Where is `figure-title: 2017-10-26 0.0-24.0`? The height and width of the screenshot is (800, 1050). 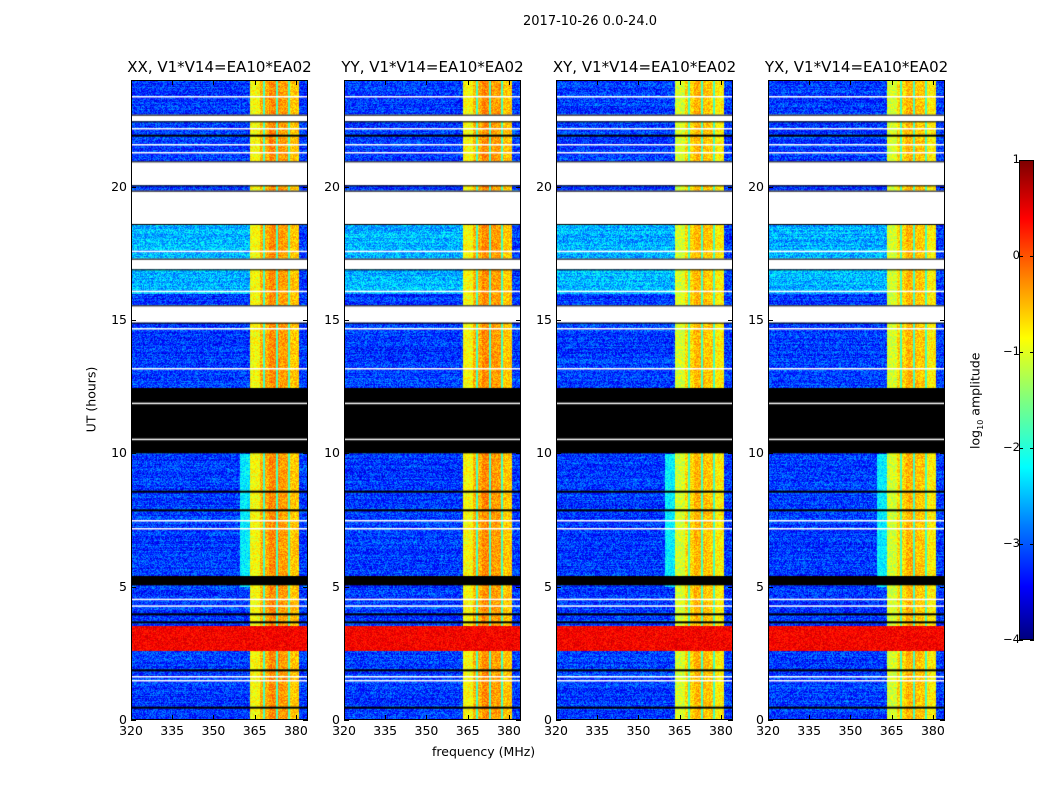 figure-title: 2017-10-26 0.0-24.0 is located at coordinates (590, 21).